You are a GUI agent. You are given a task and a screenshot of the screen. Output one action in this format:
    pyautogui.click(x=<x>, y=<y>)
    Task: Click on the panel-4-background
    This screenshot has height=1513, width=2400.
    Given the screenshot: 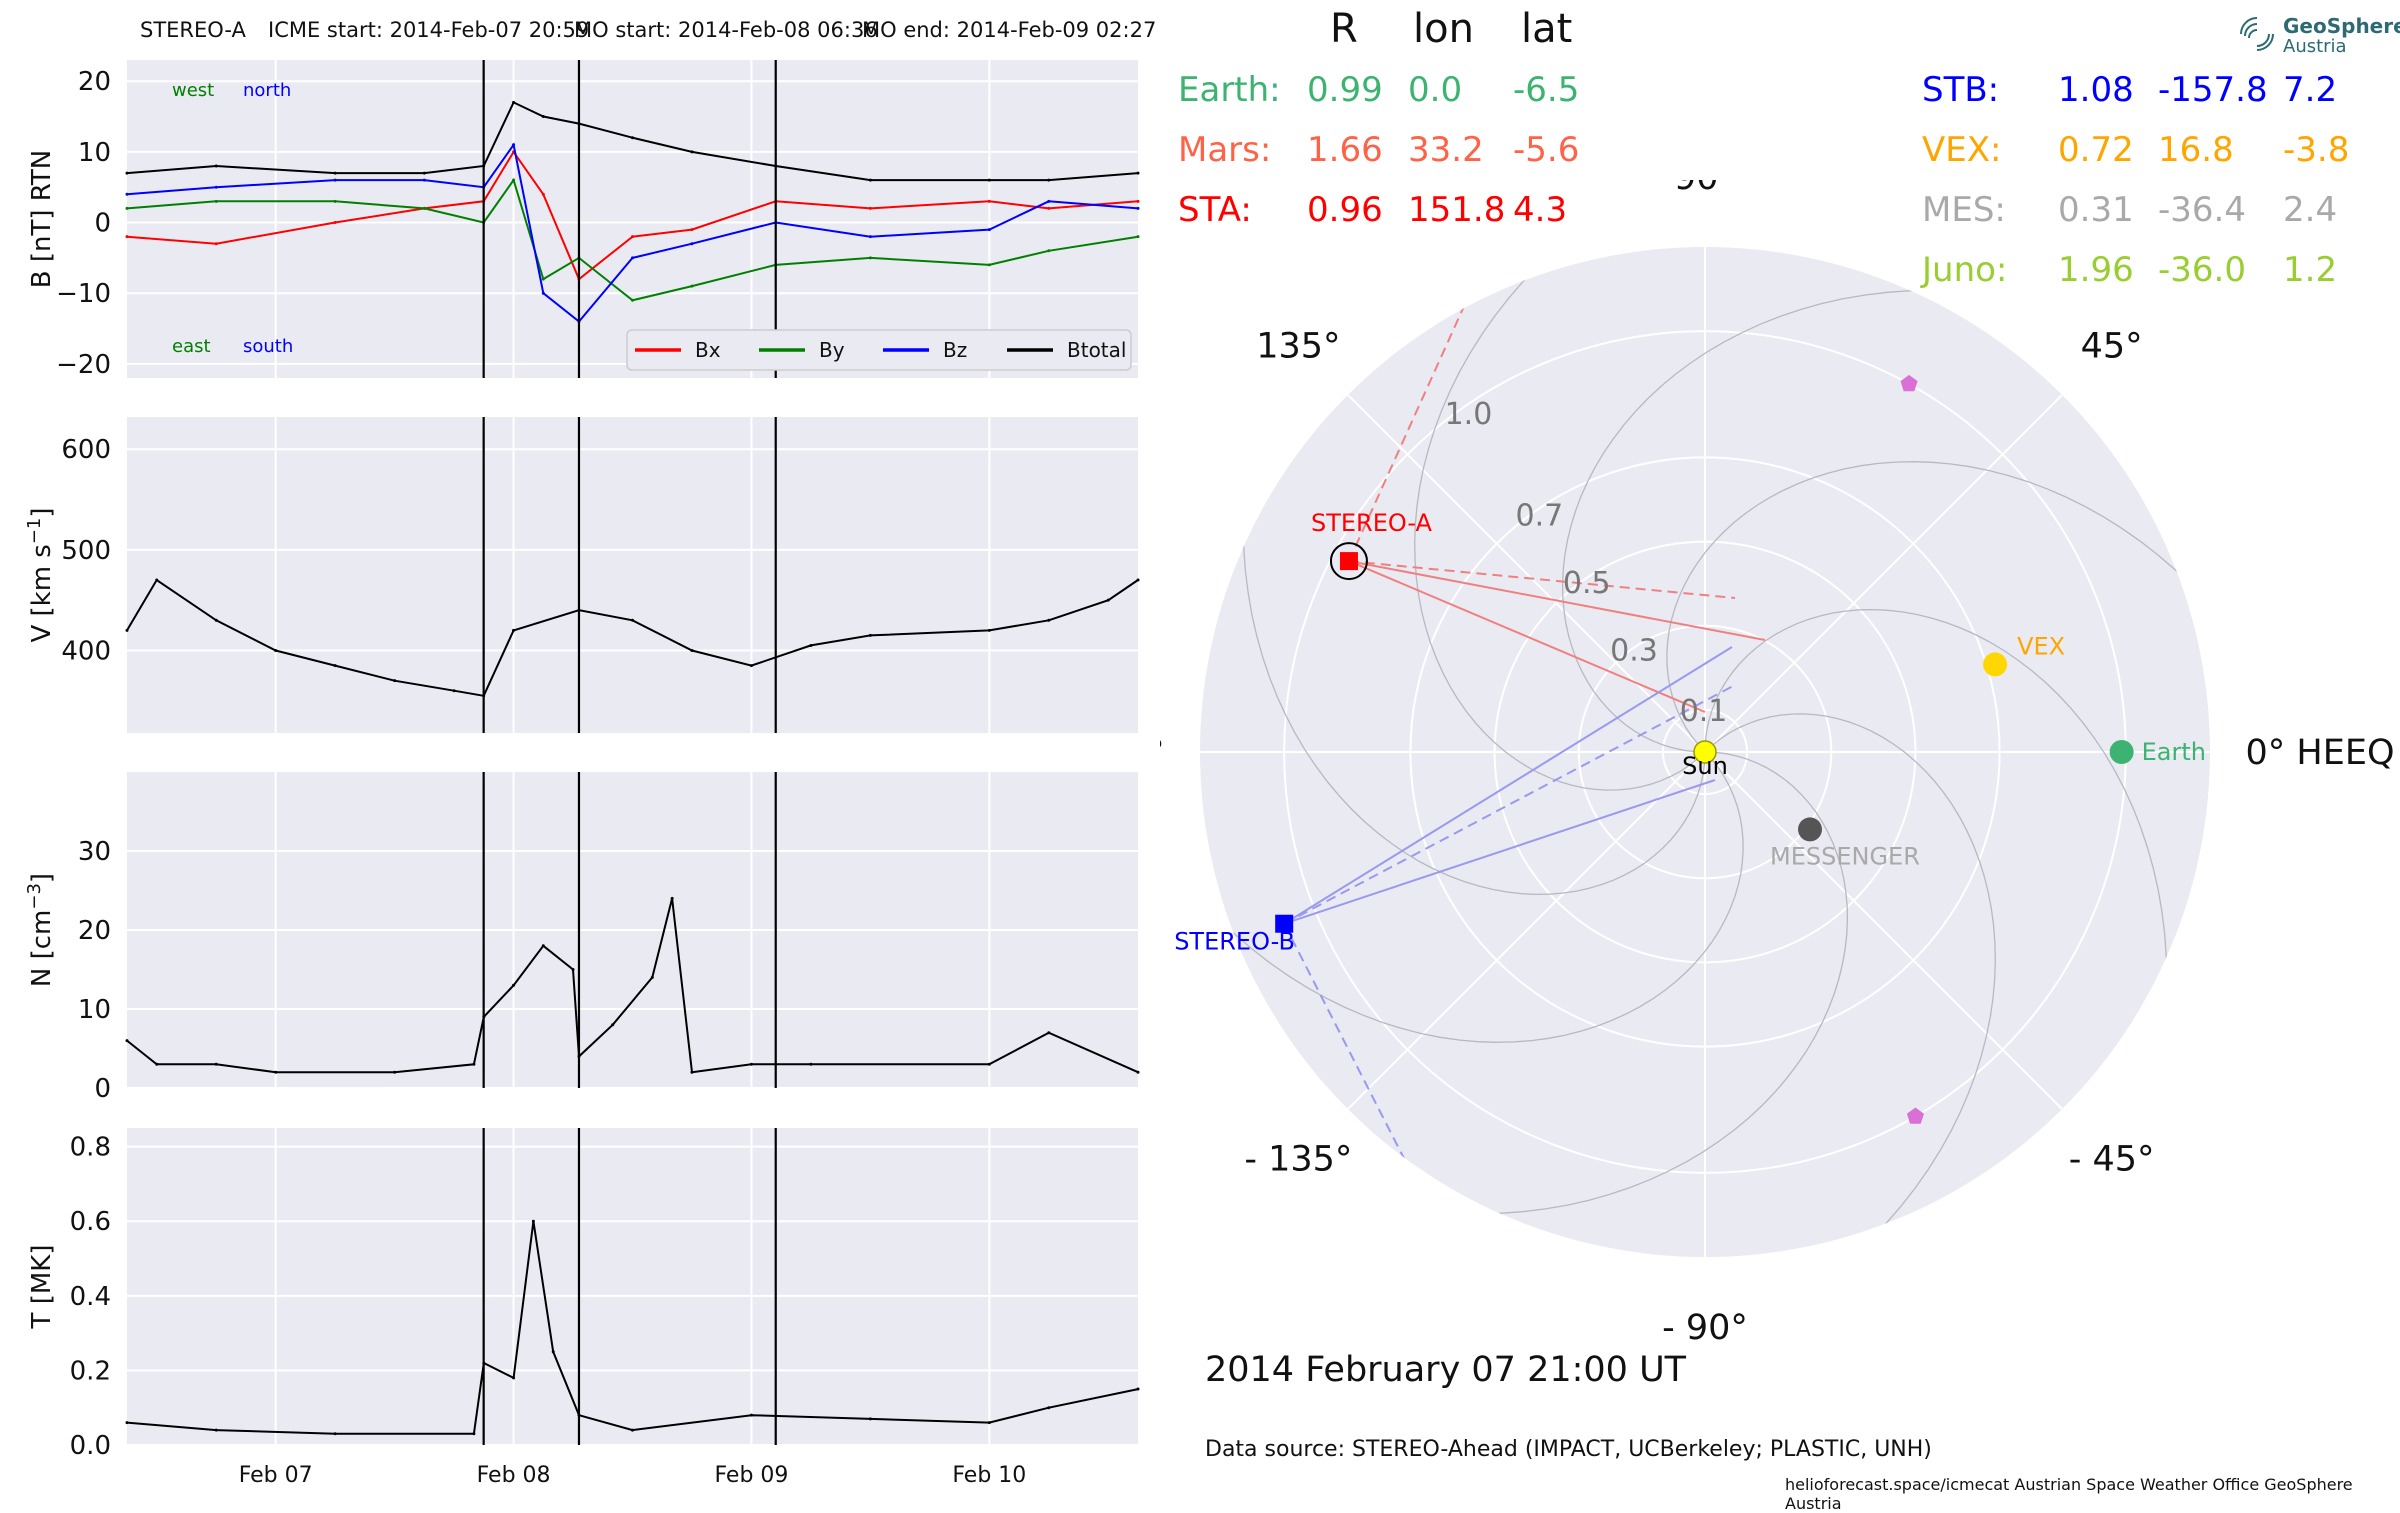 What is the action you would take?
    pyautogui.click(x=632, y=1286)
    